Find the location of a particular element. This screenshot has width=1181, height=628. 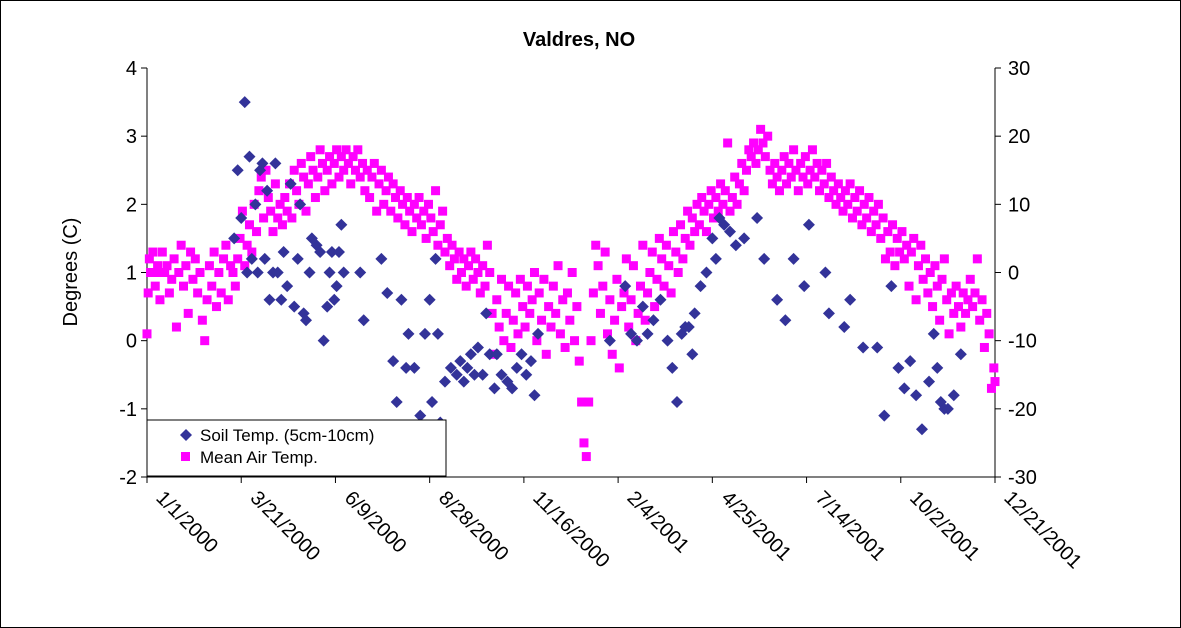

x-tick-label: 7/14/2001 is located at coordinates (850, 526).